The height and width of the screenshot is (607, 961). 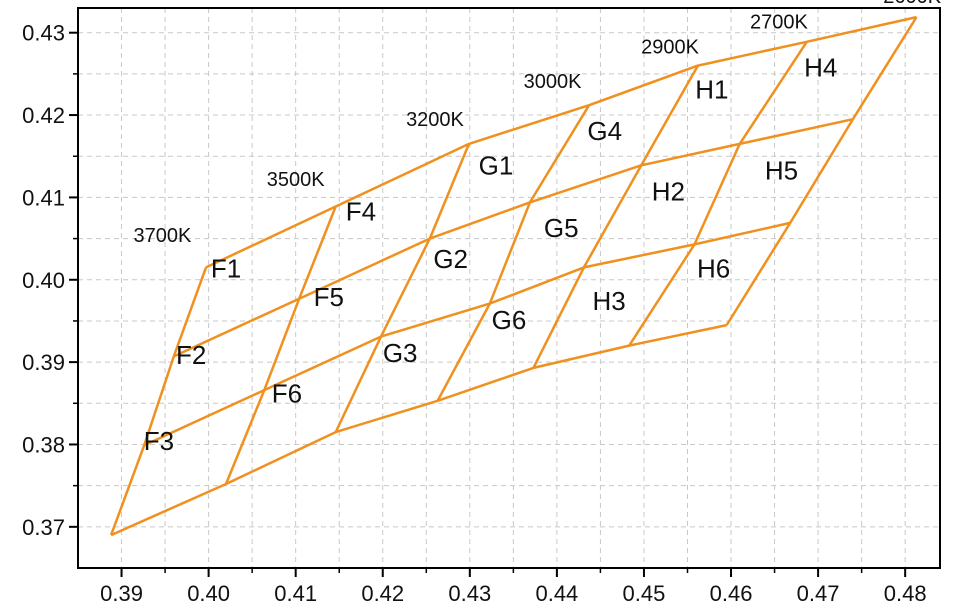 What do you see at coordinates (208, 593) in the screenshot?
I see `x-tick-label: 0.40` at bounding box center [208, 593].